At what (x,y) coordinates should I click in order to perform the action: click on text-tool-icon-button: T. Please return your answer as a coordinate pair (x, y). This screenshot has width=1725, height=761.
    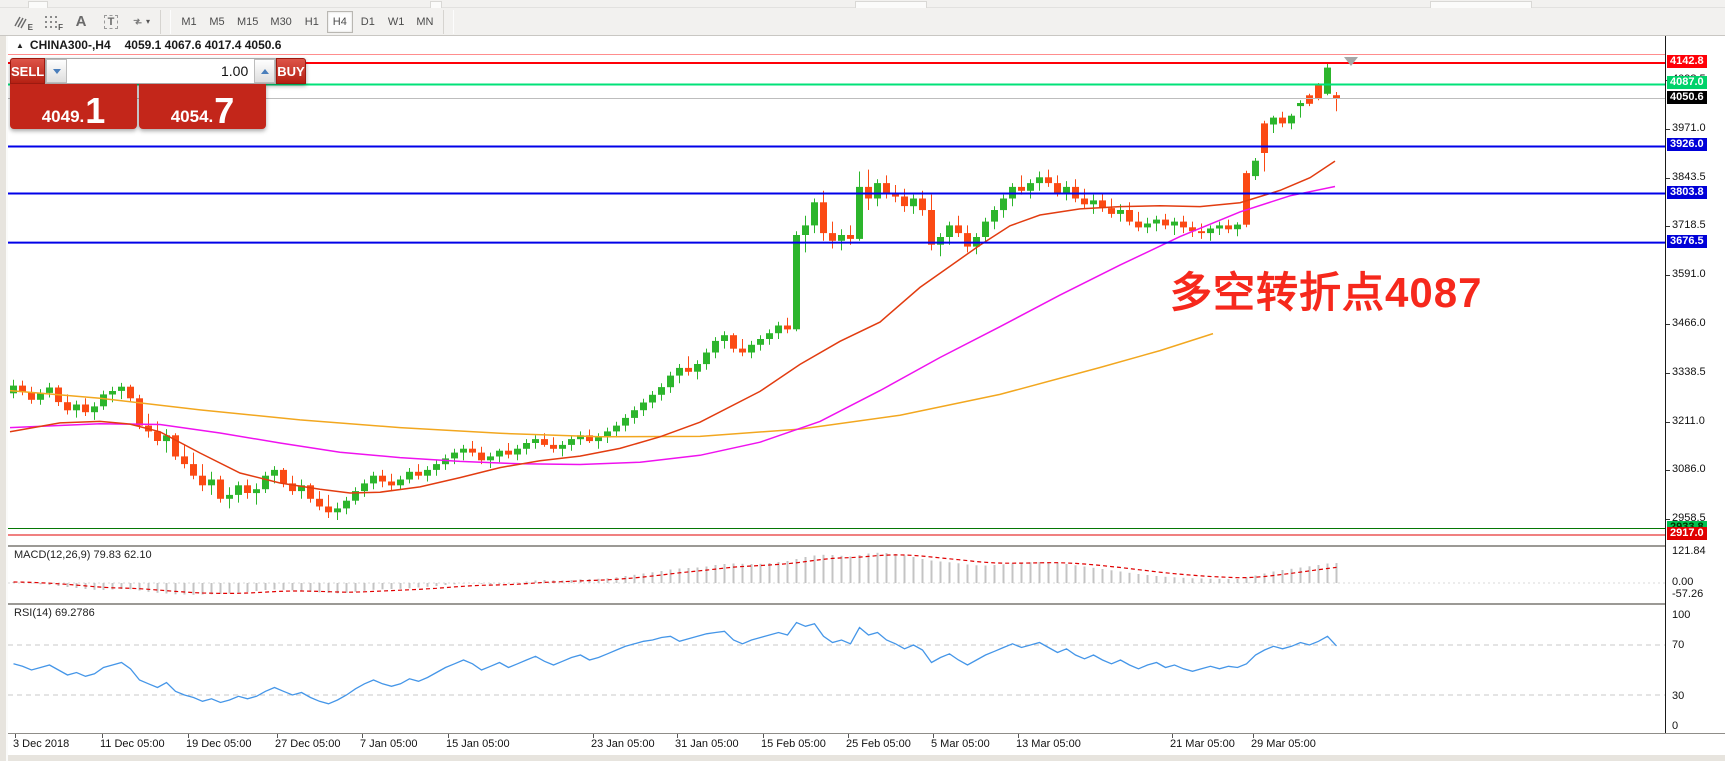
    Looking at the image, I should click on (111, 22).